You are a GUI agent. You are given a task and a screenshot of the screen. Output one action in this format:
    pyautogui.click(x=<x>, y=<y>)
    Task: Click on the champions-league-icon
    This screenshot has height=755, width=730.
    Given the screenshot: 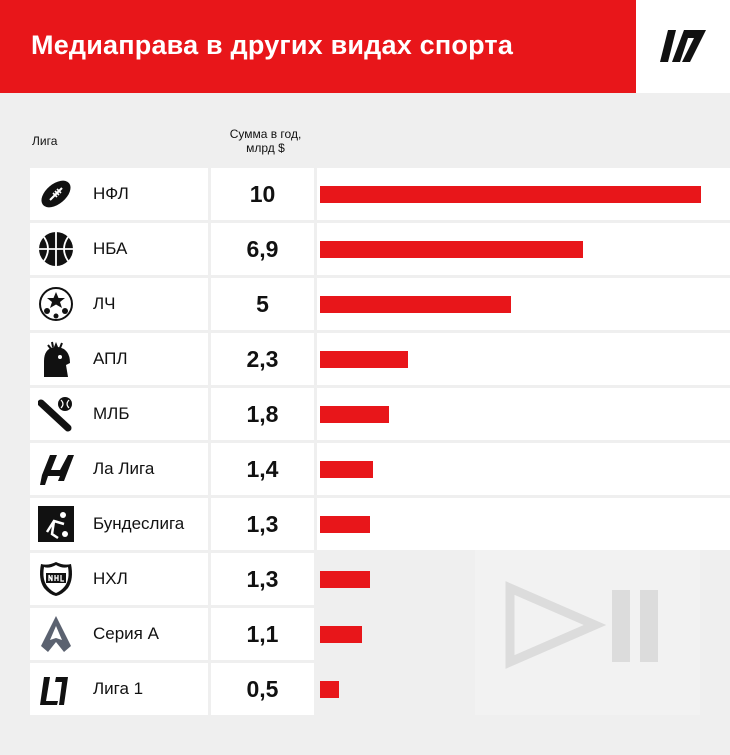 What is the action you would take?
    pyautogui.click(x=56, y=304)
    